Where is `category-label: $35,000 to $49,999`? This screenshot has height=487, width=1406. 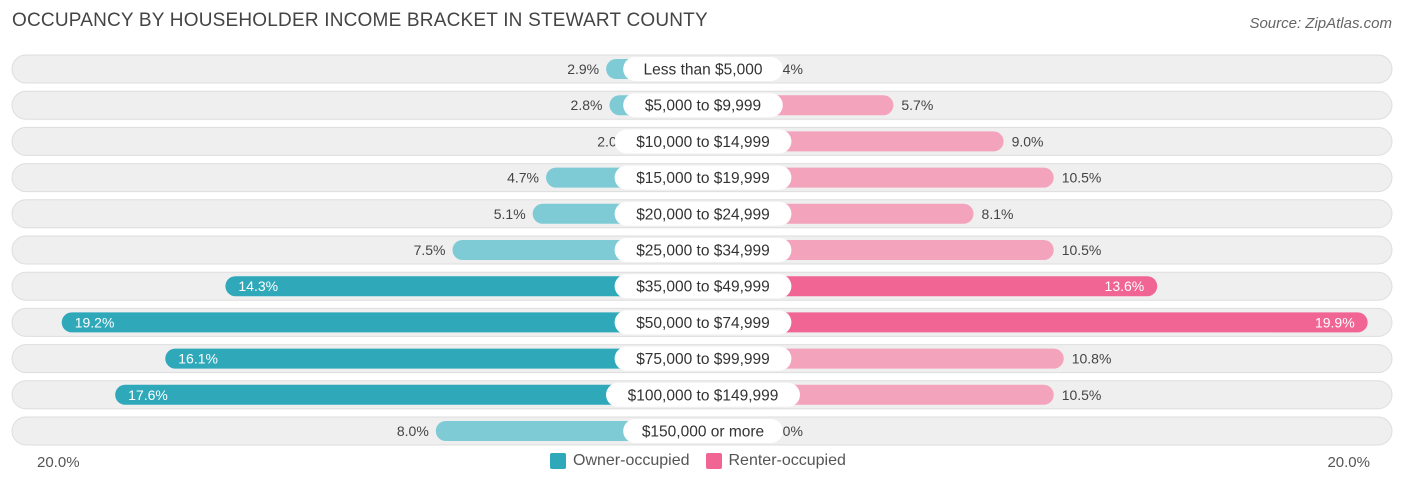 category-label: $35,000 to $49,999 is located at coordinates (703, 287).